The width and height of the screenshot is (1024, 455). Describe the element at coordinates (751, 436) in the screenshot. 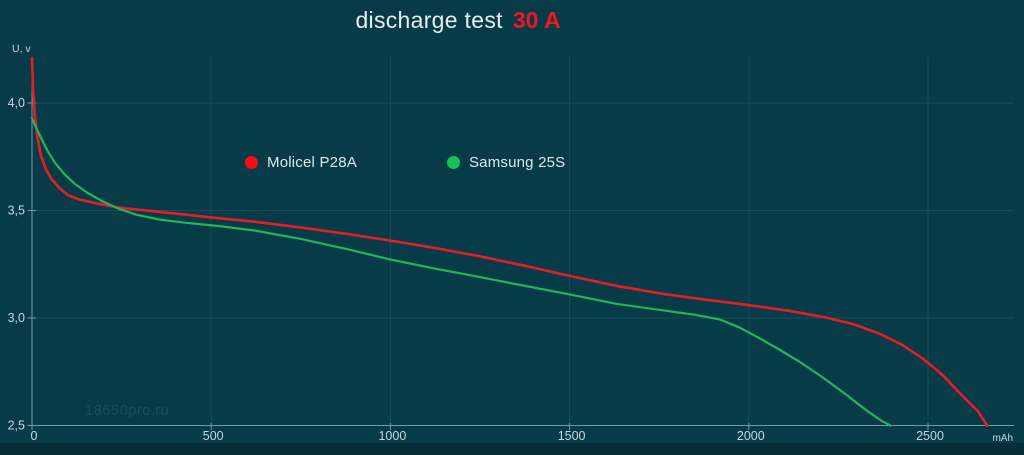

I see `x-tick-label: 2000` at that location.